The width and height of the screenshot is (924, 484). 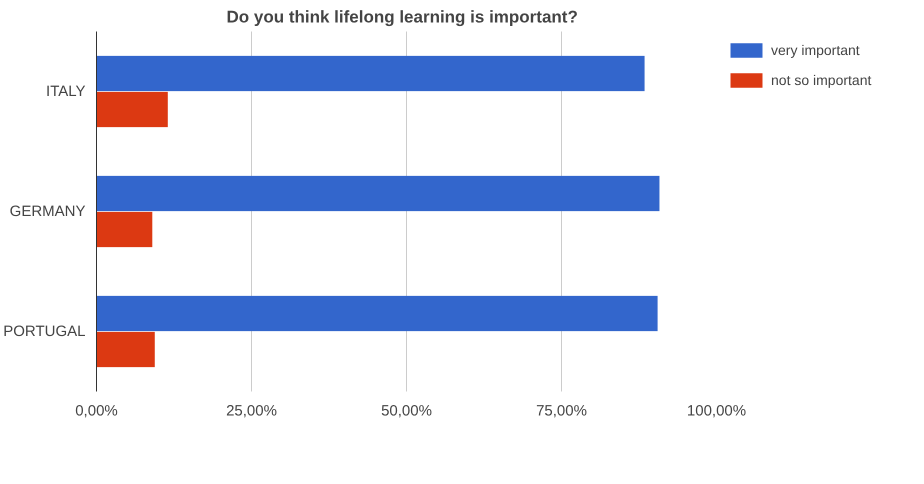 What do you see at coordinates (402, 17) in the screenshot?
I see `chart-title: Do you think lifelong learning is important?` at bounding box center [402, 17].